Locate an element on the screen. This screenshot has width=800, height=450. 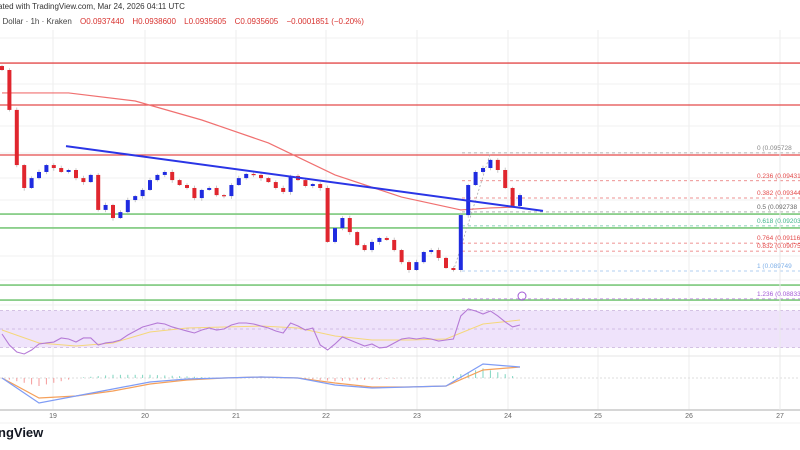
fib-label: 0 (0.095728 is located at coordinates (774, 148).